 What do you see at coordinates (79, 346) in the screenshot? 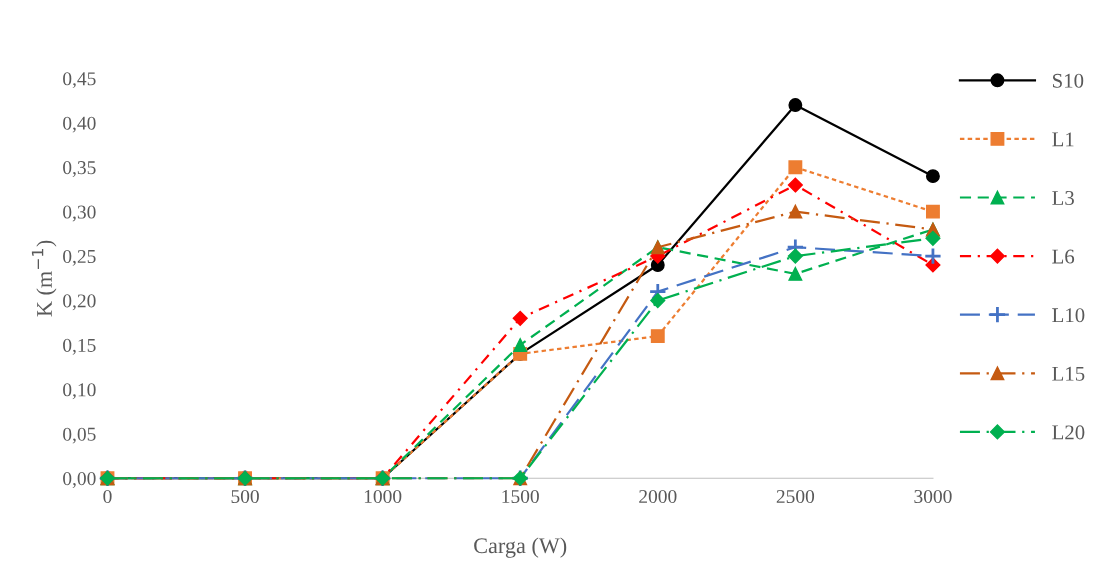
I see `y-tick-label: 0,15` at bounding box center [79, 346].